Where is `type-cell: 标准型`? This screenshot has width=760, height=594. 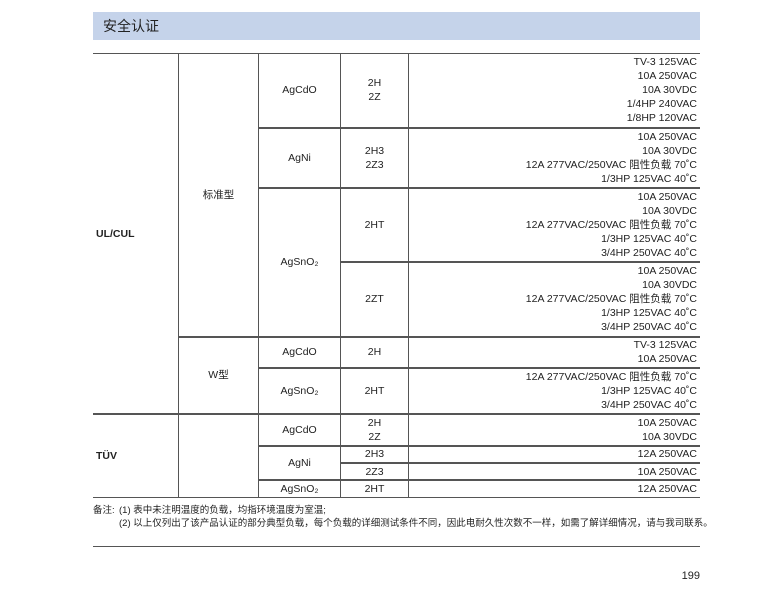 type-cell: 标准型 is located at coordinates (218, 195).